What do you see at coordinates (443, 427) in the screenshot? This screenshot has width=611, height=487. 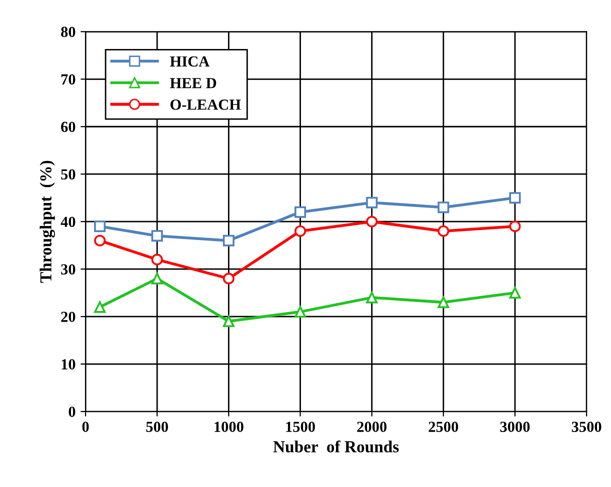 I see `x-tick-label: 2500` at bounding box center [443, 427].